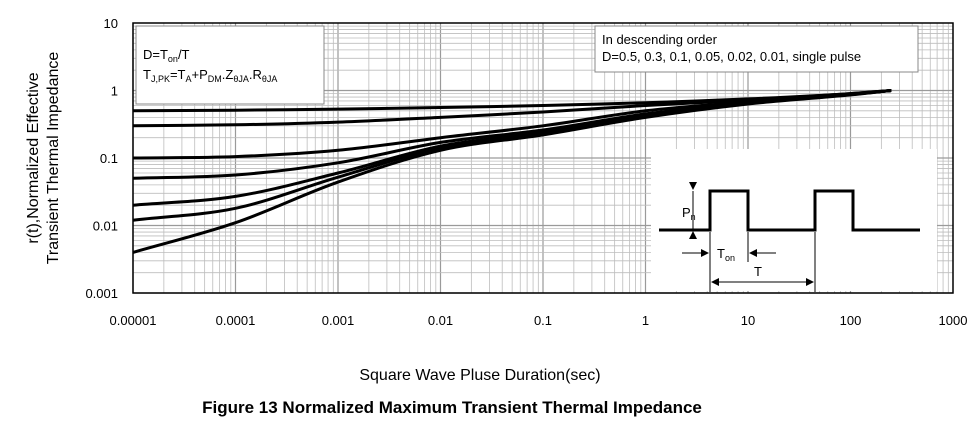 This screenshot has width=977, height=423. I want to click on x-tick-label: 0.0001, so click(236, 320).